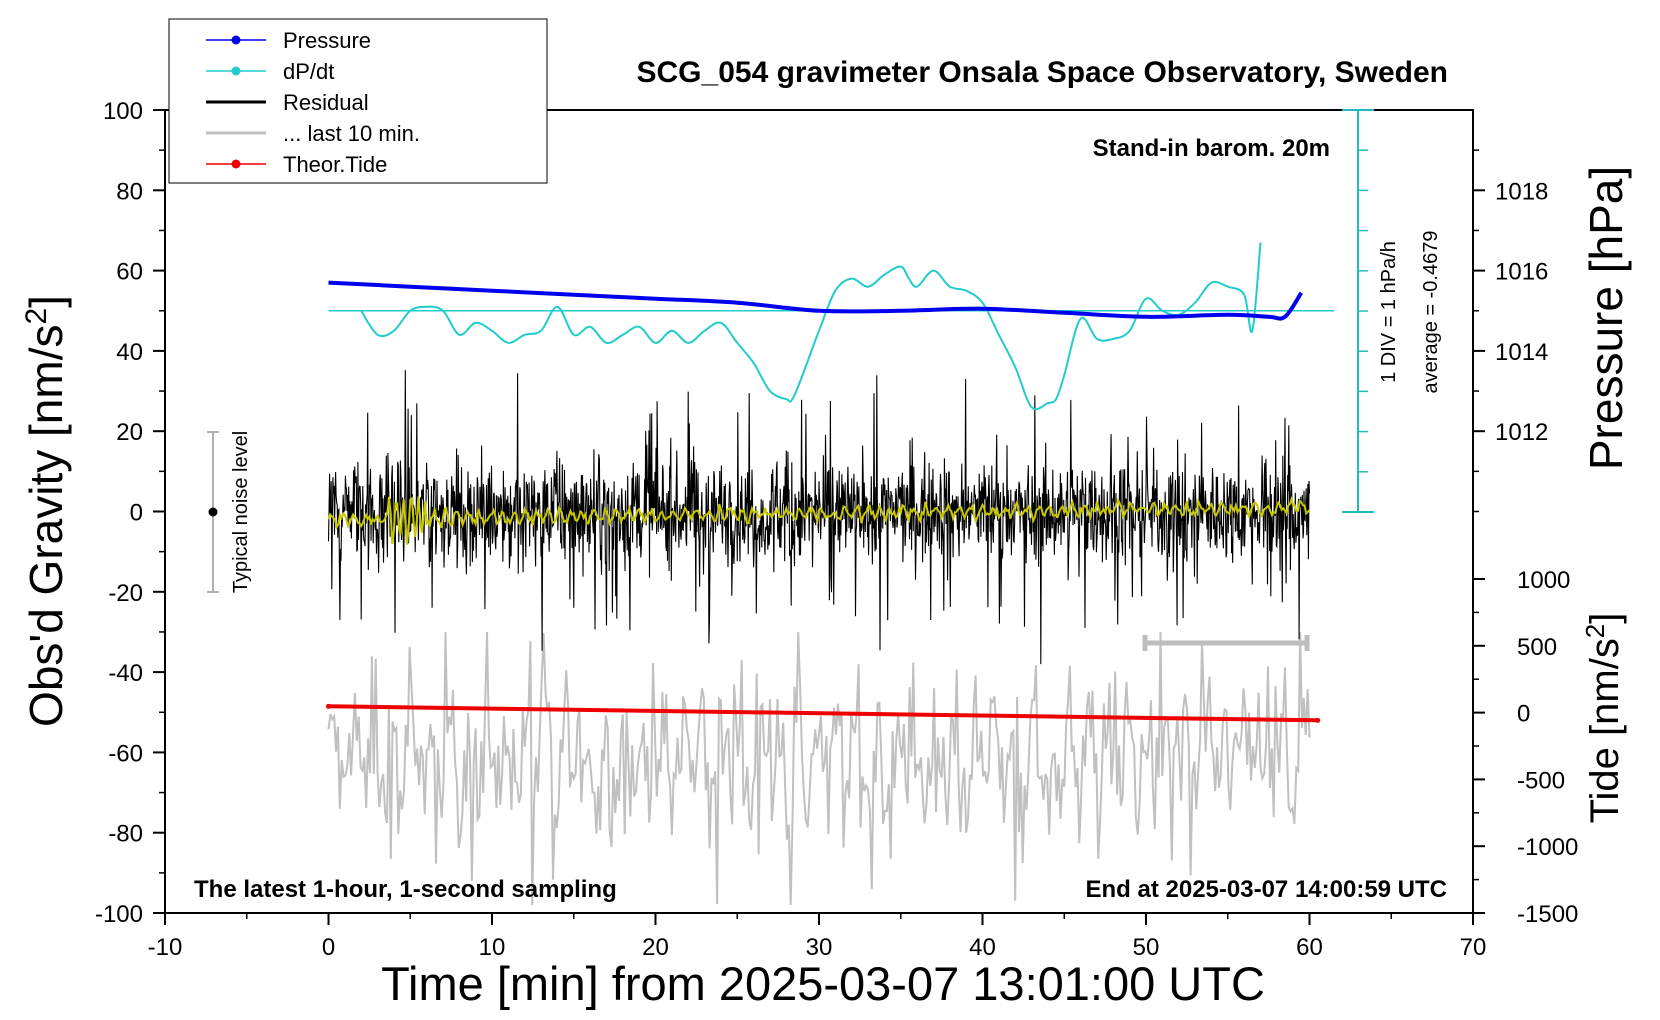 This screenshot has height=1020, width=1660. I want to click on tide-tick-label: -500, so click(1541, 780).